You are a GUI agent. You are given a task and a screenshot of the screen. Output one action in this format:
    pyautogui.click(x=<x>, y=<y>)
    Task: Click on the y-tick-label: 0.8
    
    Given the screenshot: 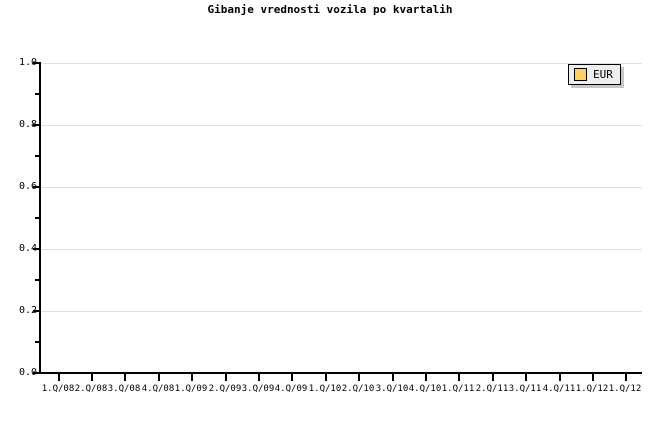 What is the action you would take?
    pyautogui.click(x=27, y=124)
    